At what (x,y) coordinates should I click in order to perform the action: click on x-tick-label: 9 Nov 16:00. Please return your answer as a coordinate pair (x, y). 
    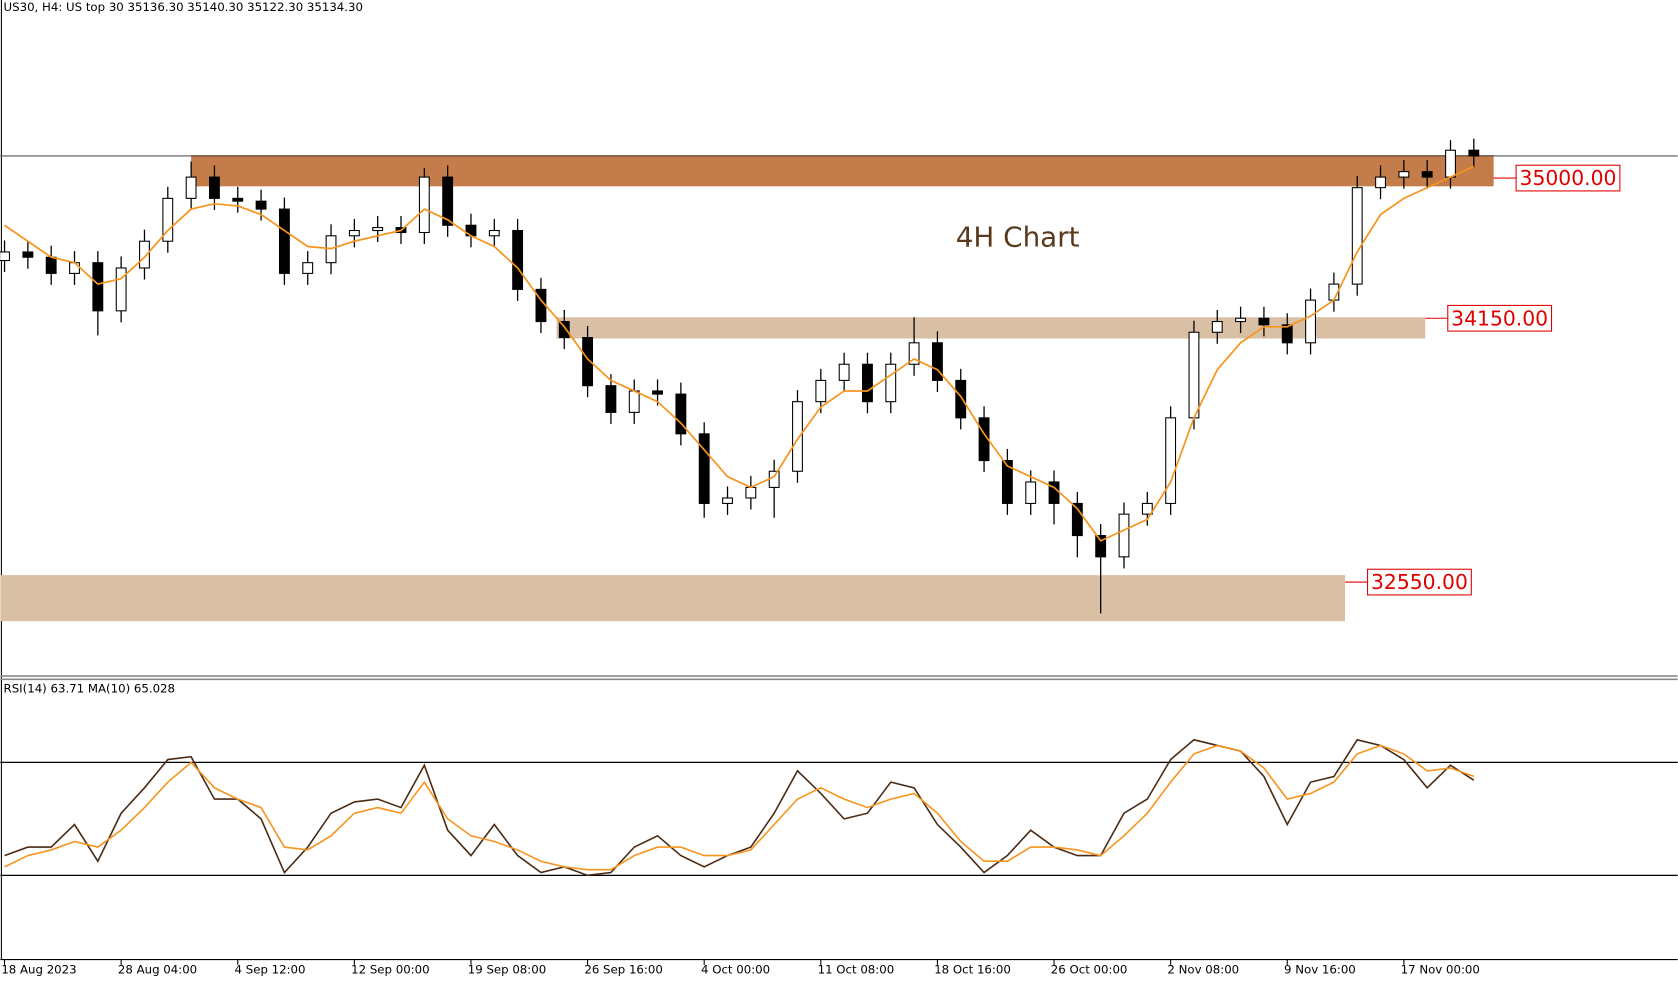
    Looking at the image, I should click on (1320, 970).